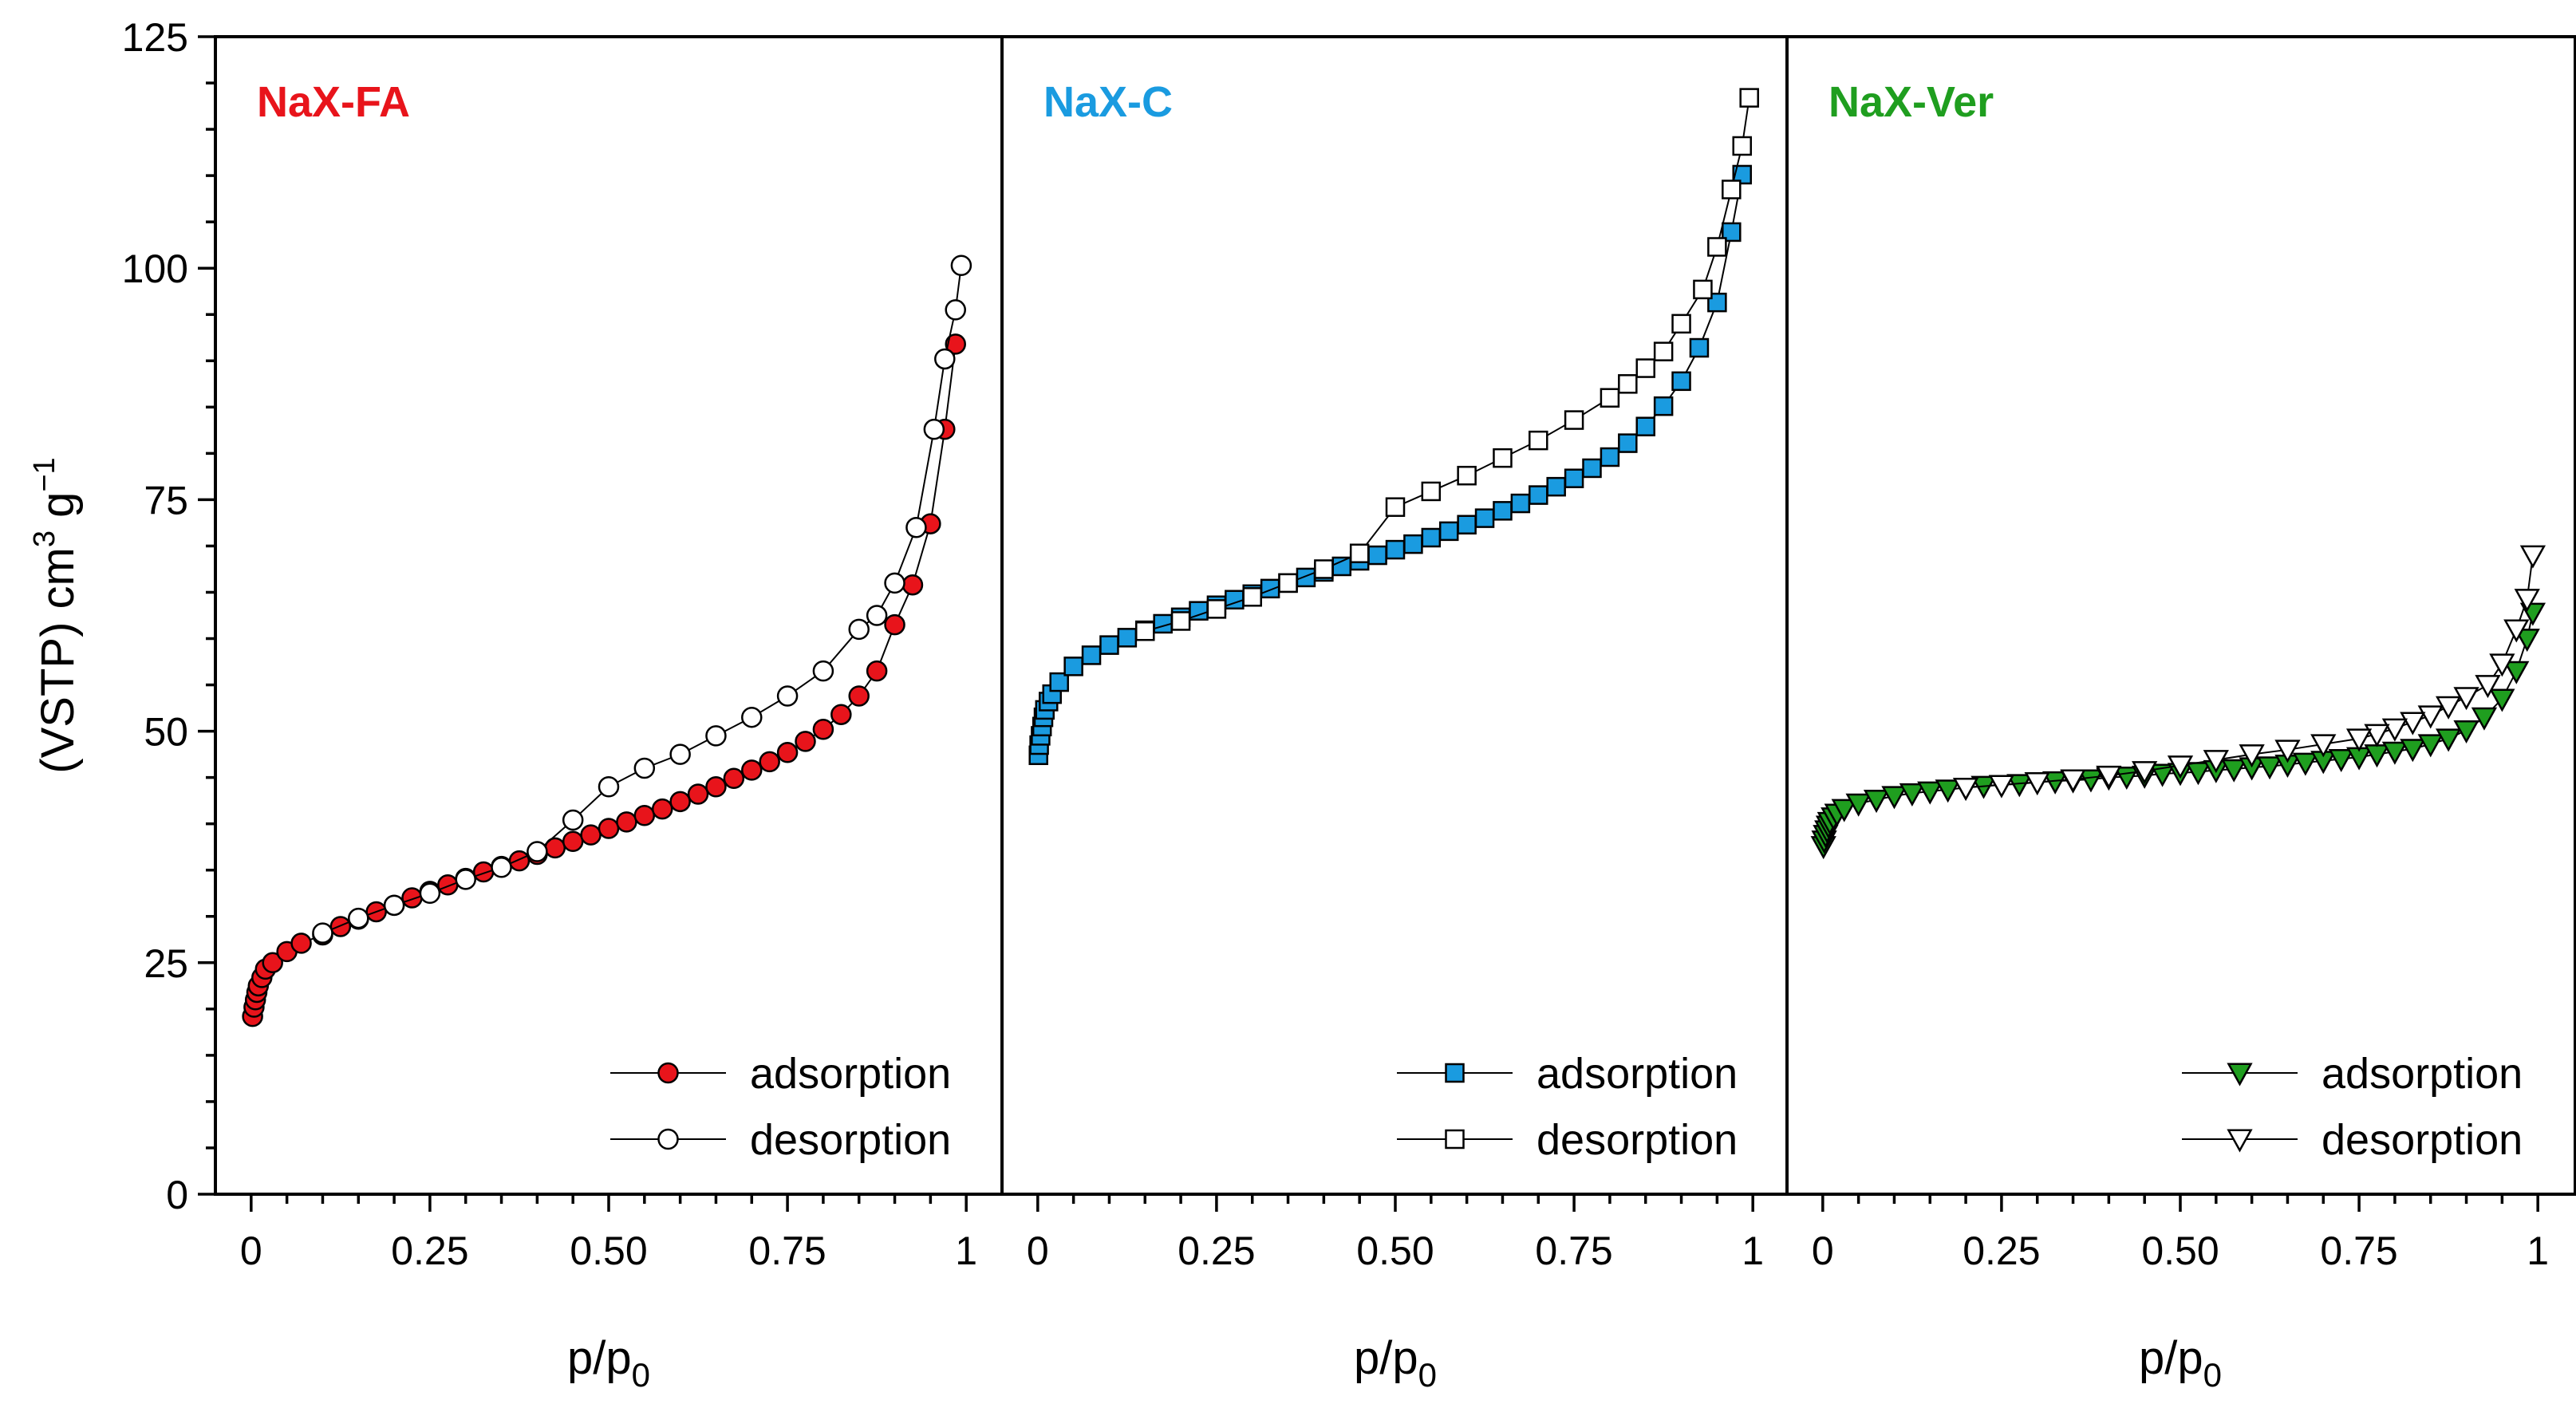  Describe the element at coordinates (1108, 102) in the screenshot. I see `panel-label: NaX-C` at that location.